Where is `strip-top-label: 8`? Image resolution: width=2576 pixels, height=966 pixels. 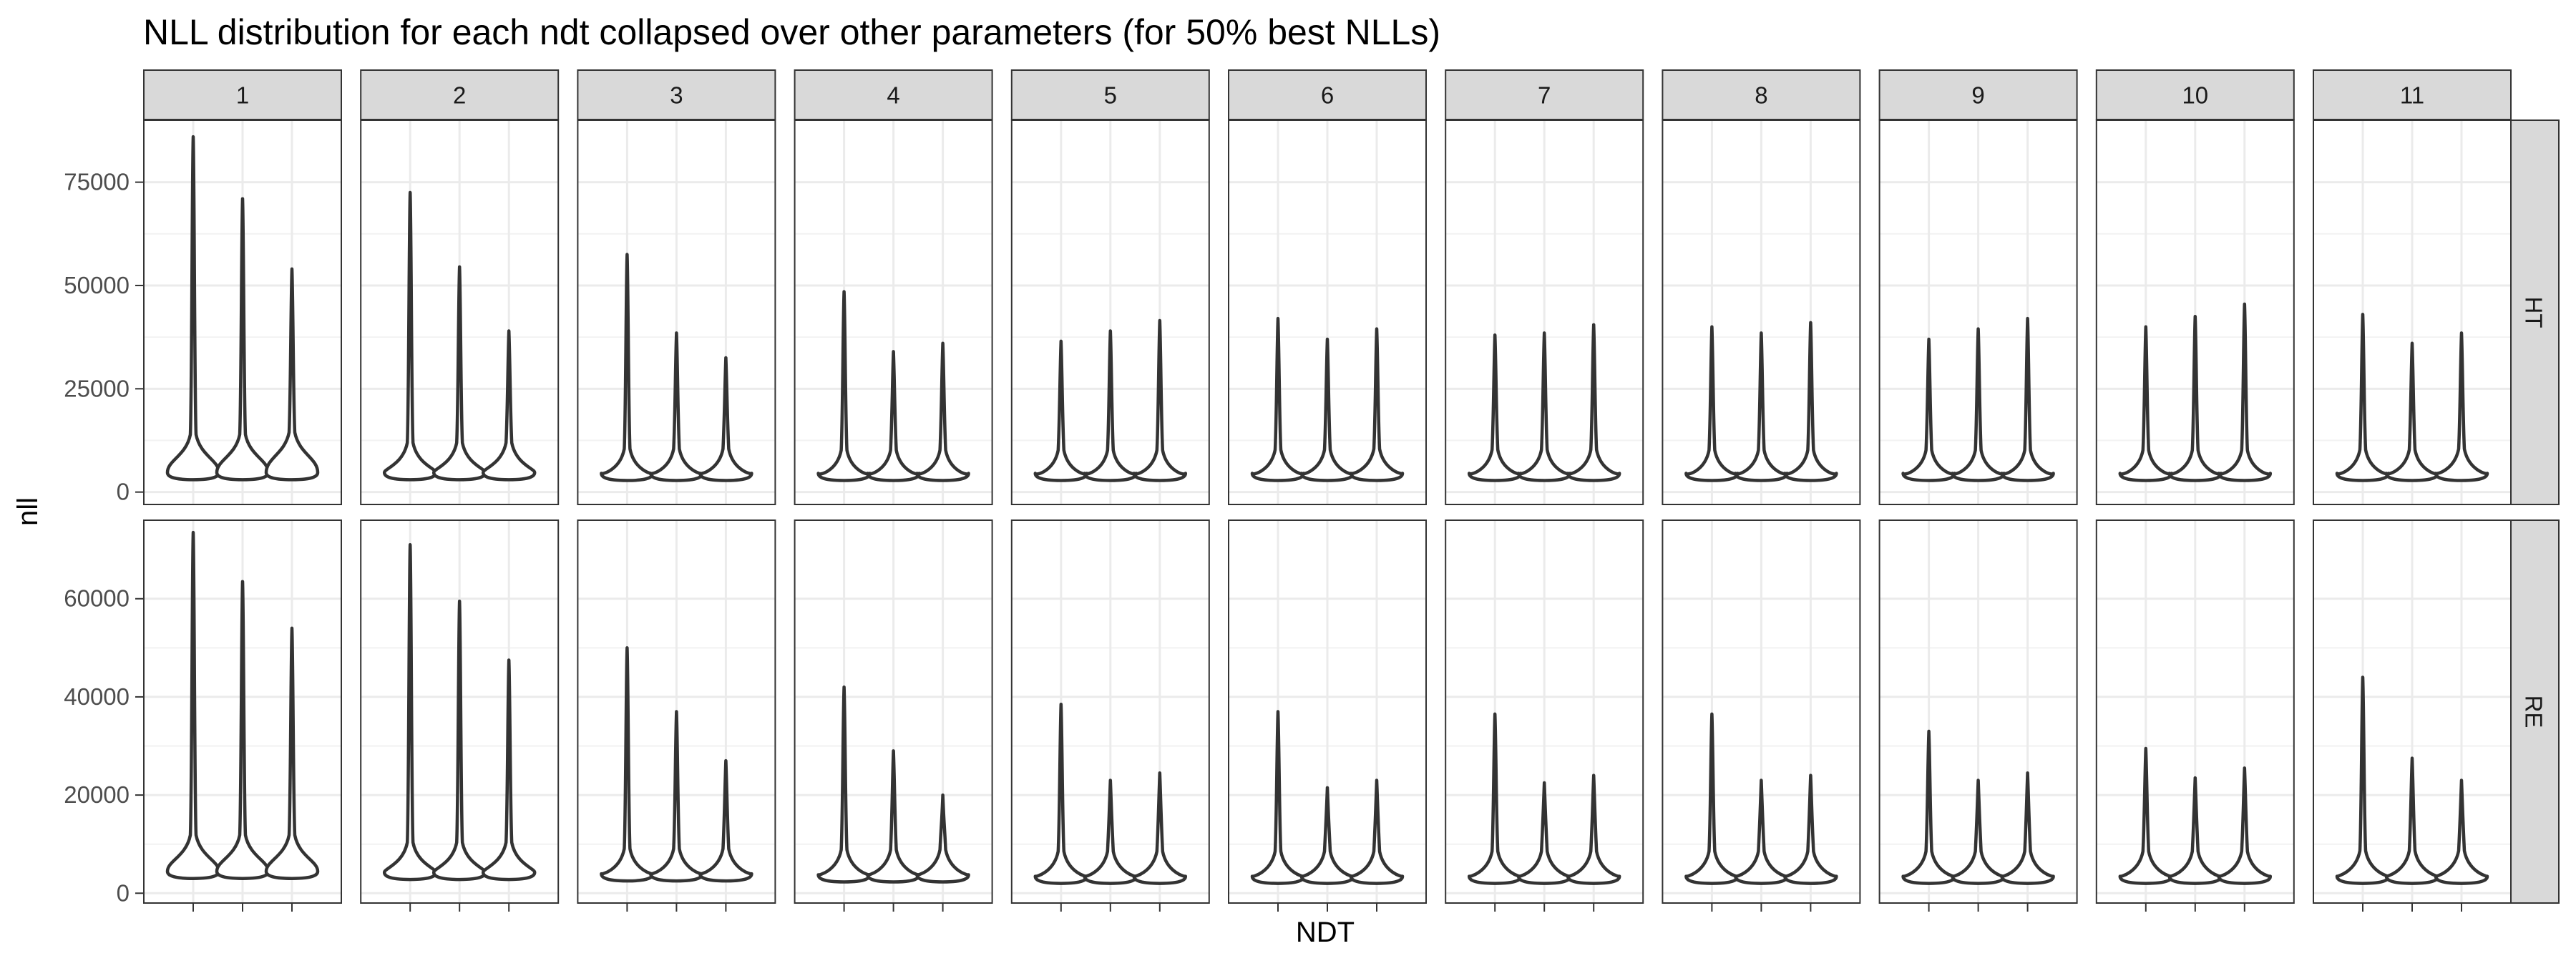
strip-top-label: 8 is located at coordinates (1761, 95).